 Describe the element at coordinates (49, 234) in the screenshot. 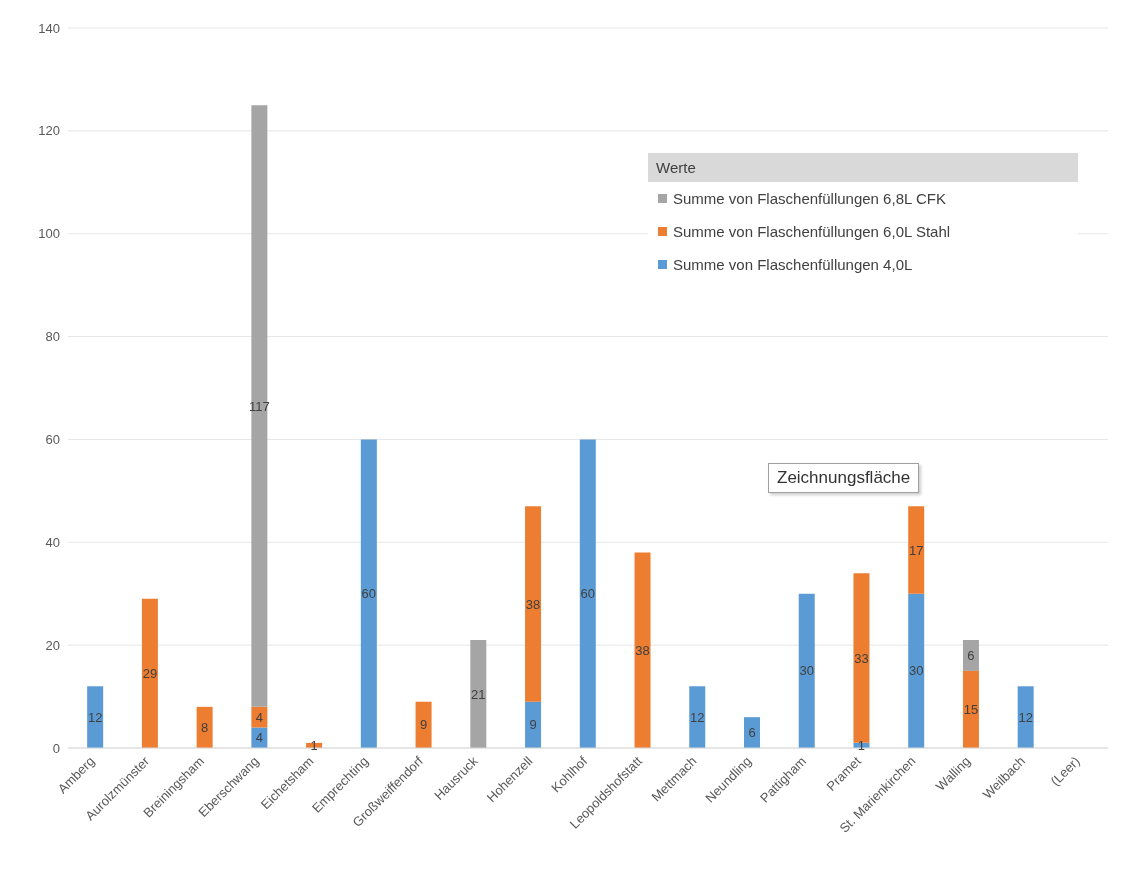

I see `y-tick-label: 100` at that location.